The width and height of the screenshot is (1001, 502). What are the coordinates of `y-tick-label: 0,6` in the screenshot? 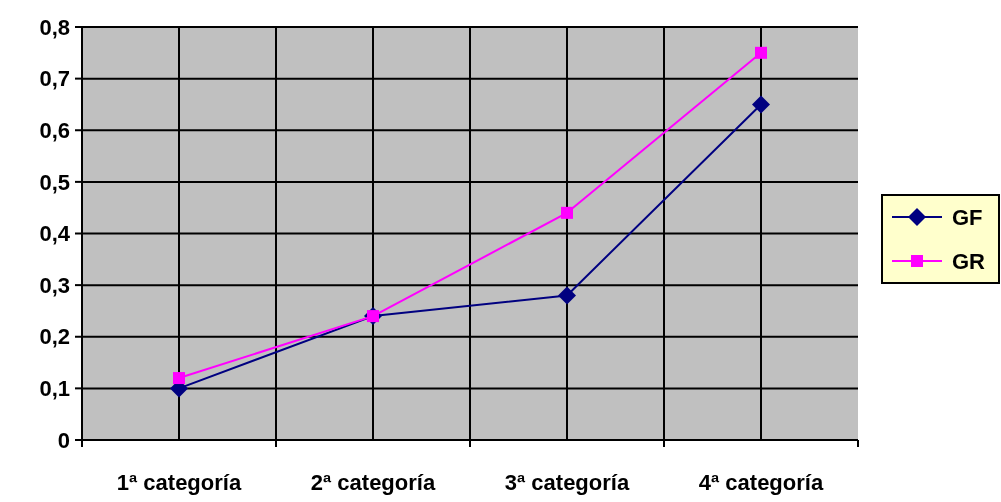 It's located at (54, 130).